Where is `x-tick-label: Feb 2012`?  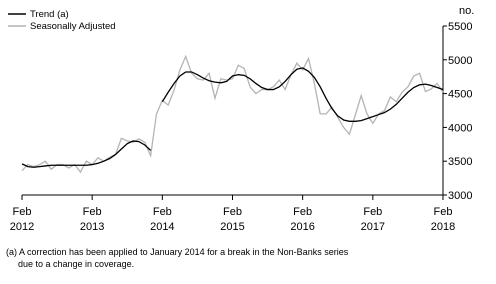 x-tick-label: Feb 2012 is located at coordinates (22, 219).